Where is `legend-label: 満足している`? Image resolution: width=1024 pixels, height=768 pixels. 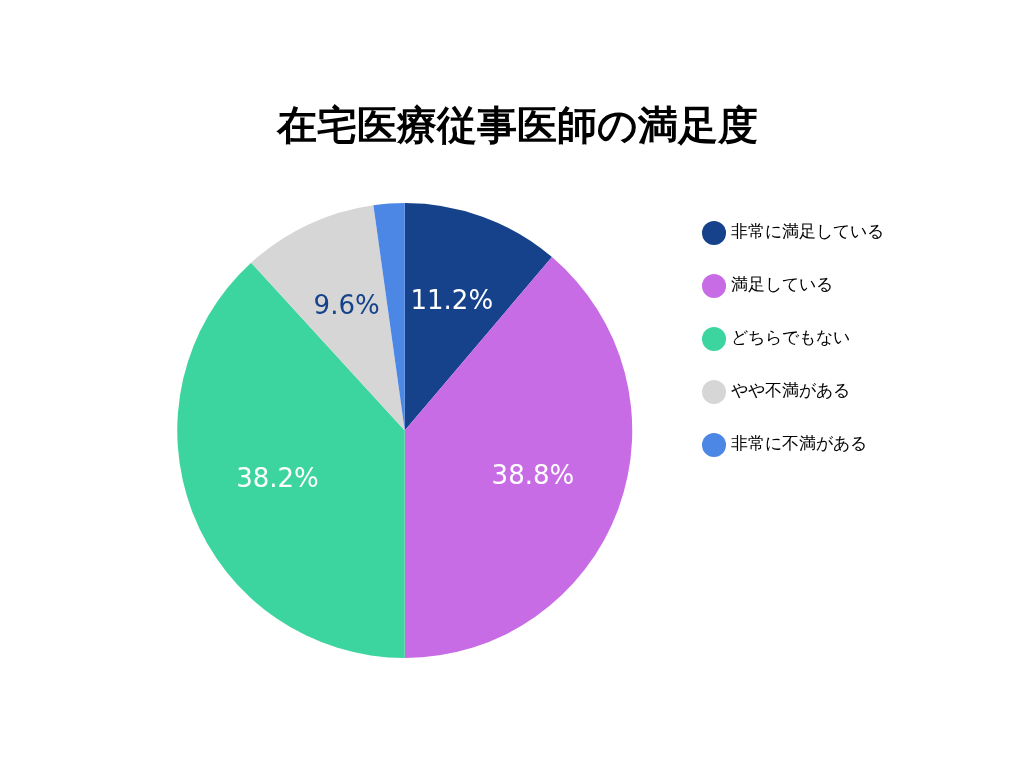
legend-label: 満足している is located at coordinates (782, 284).